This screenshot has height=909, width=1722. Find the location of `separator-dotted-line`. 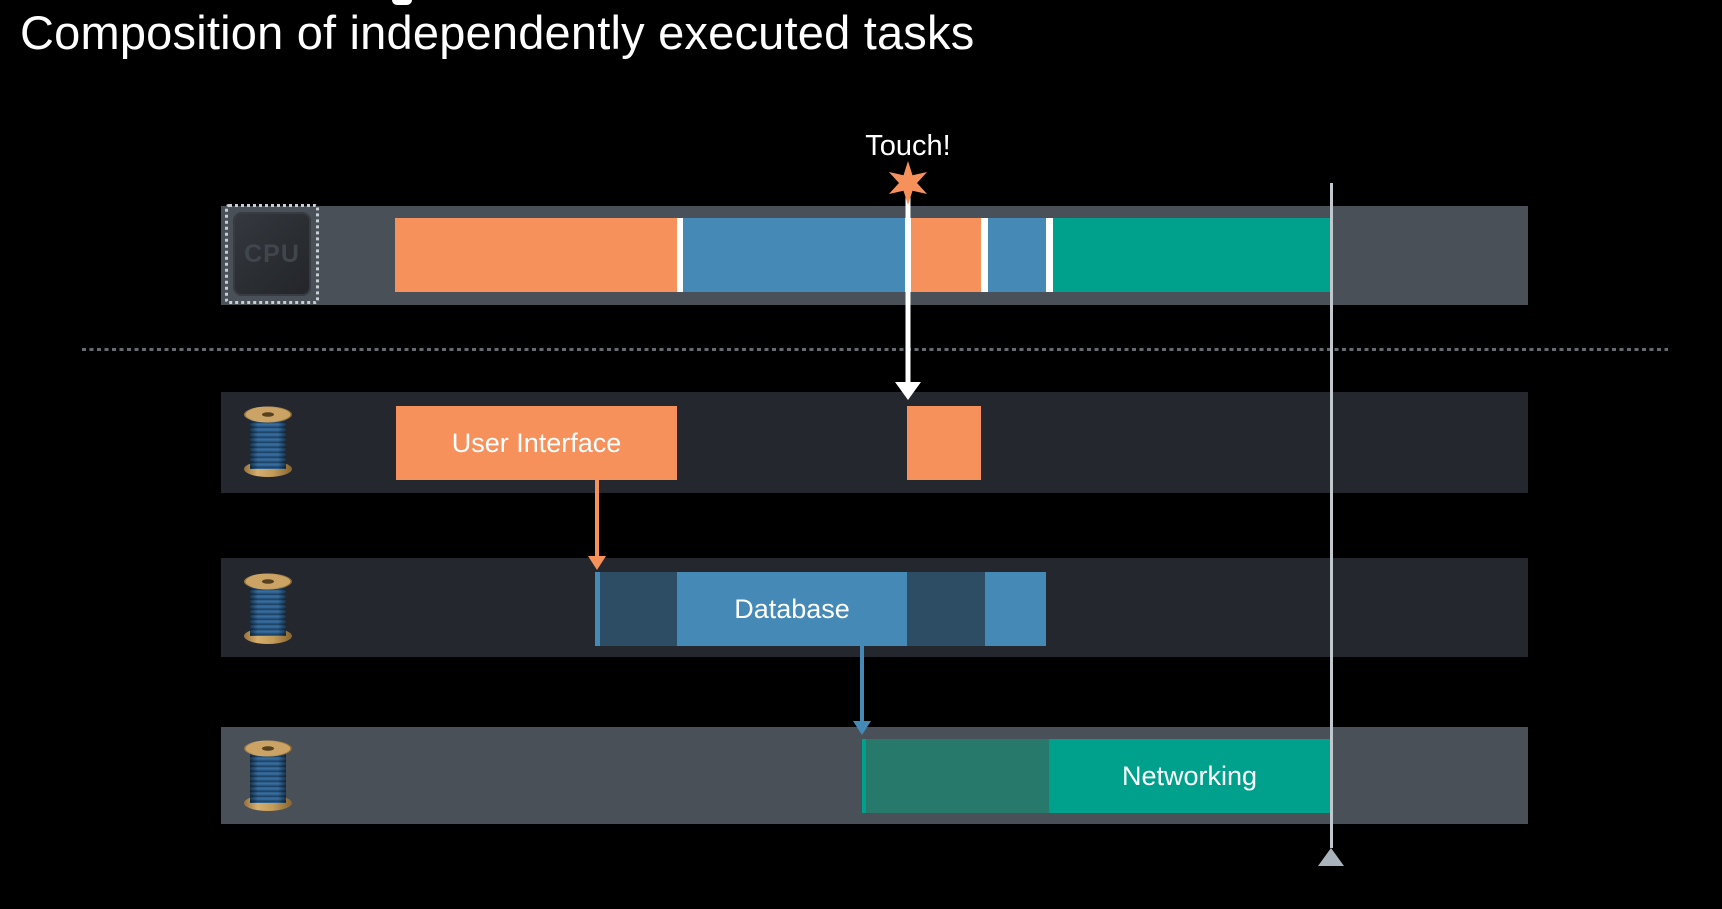

separator-dotted-line is located at coordinates (875, 349).